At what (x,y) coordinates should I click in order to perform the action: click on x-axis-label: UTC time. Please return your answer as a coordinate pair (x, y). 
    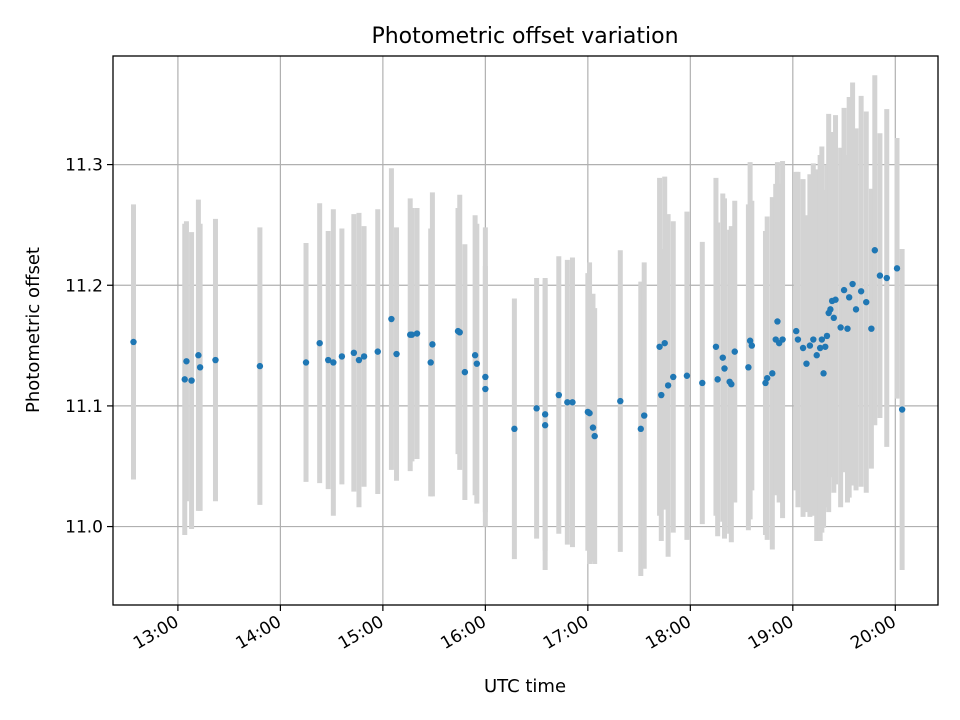
    Looking at the image, I should click on (525, 686).